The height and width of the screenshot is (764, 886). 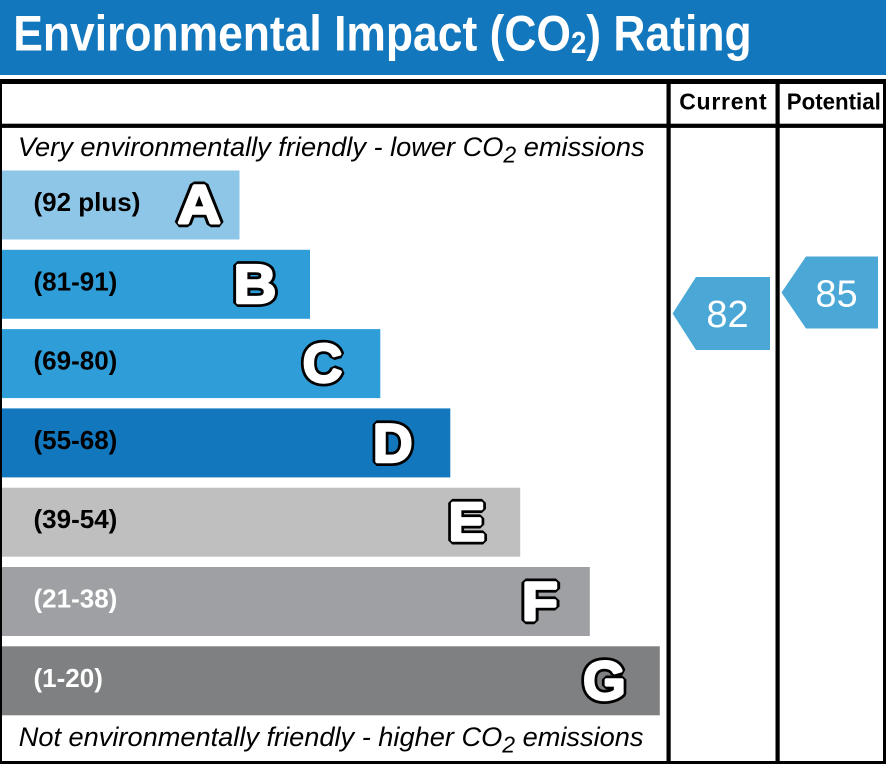 I want to click on svg-text:Environmental Impact (CO2) Rat: Environmental Impact (CO2) Rating, so click(x=382, y=34).